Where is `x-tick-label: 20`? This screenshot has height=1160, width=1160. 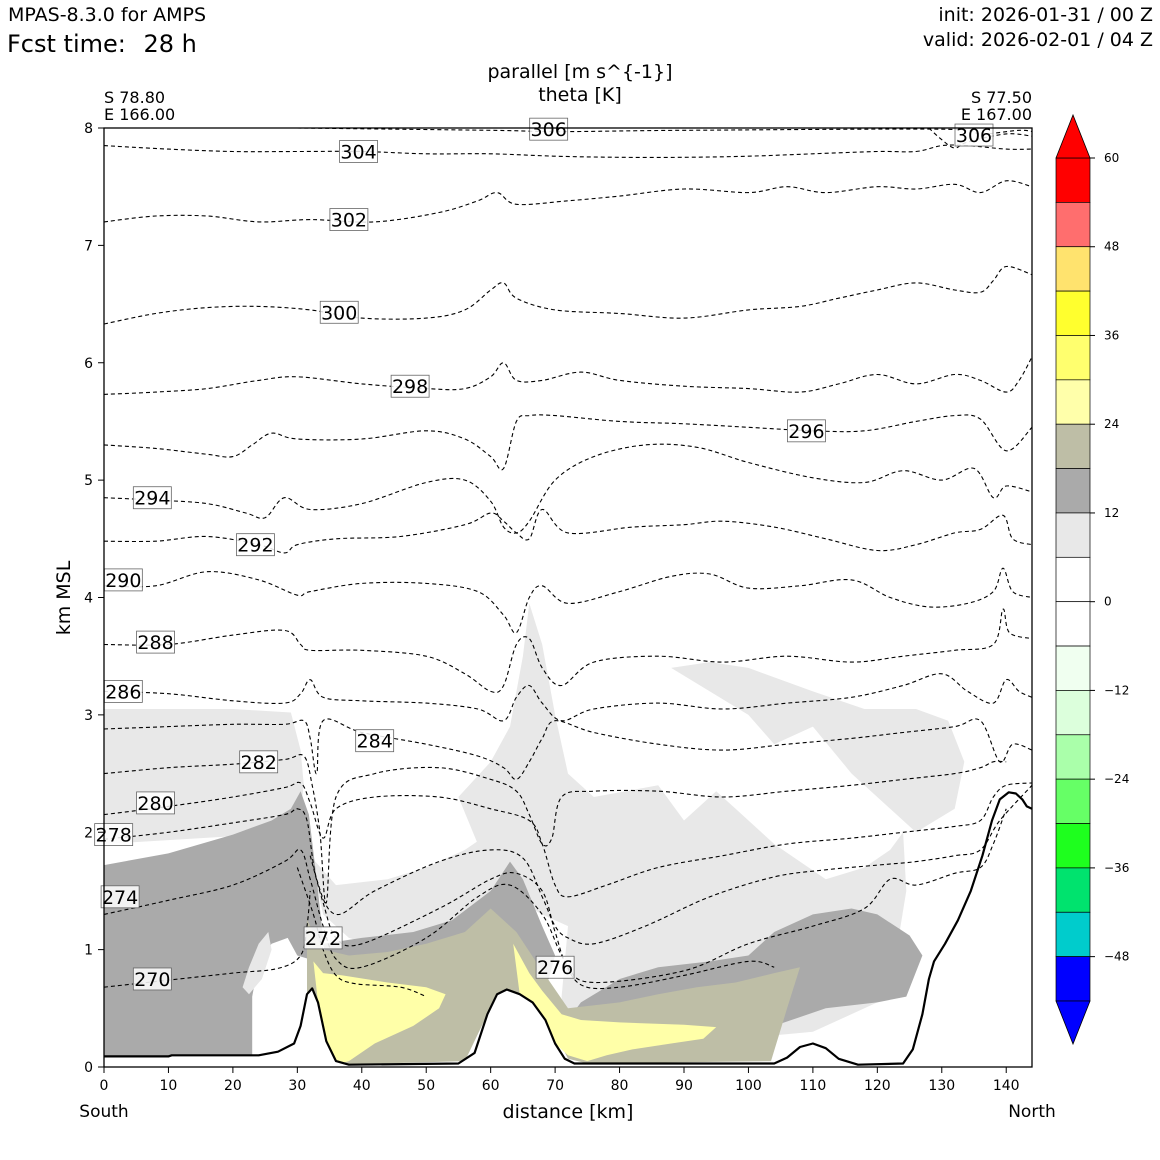 x-tick-label: 20 is located at coordinates (233, 1086).